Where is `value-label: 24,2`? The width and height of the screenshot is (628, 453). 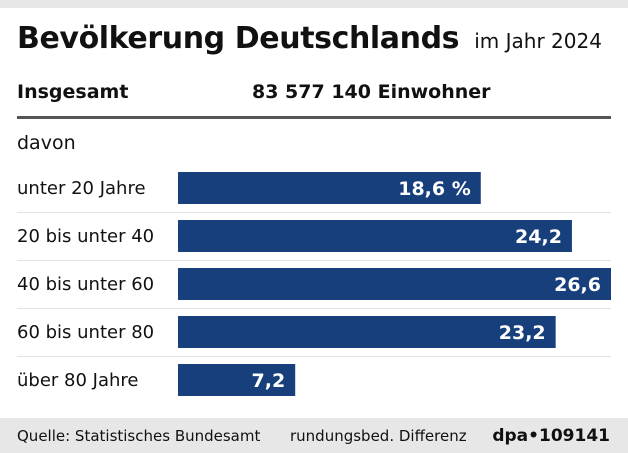 value-label: 24,2 is located at coordinates (538, 237).